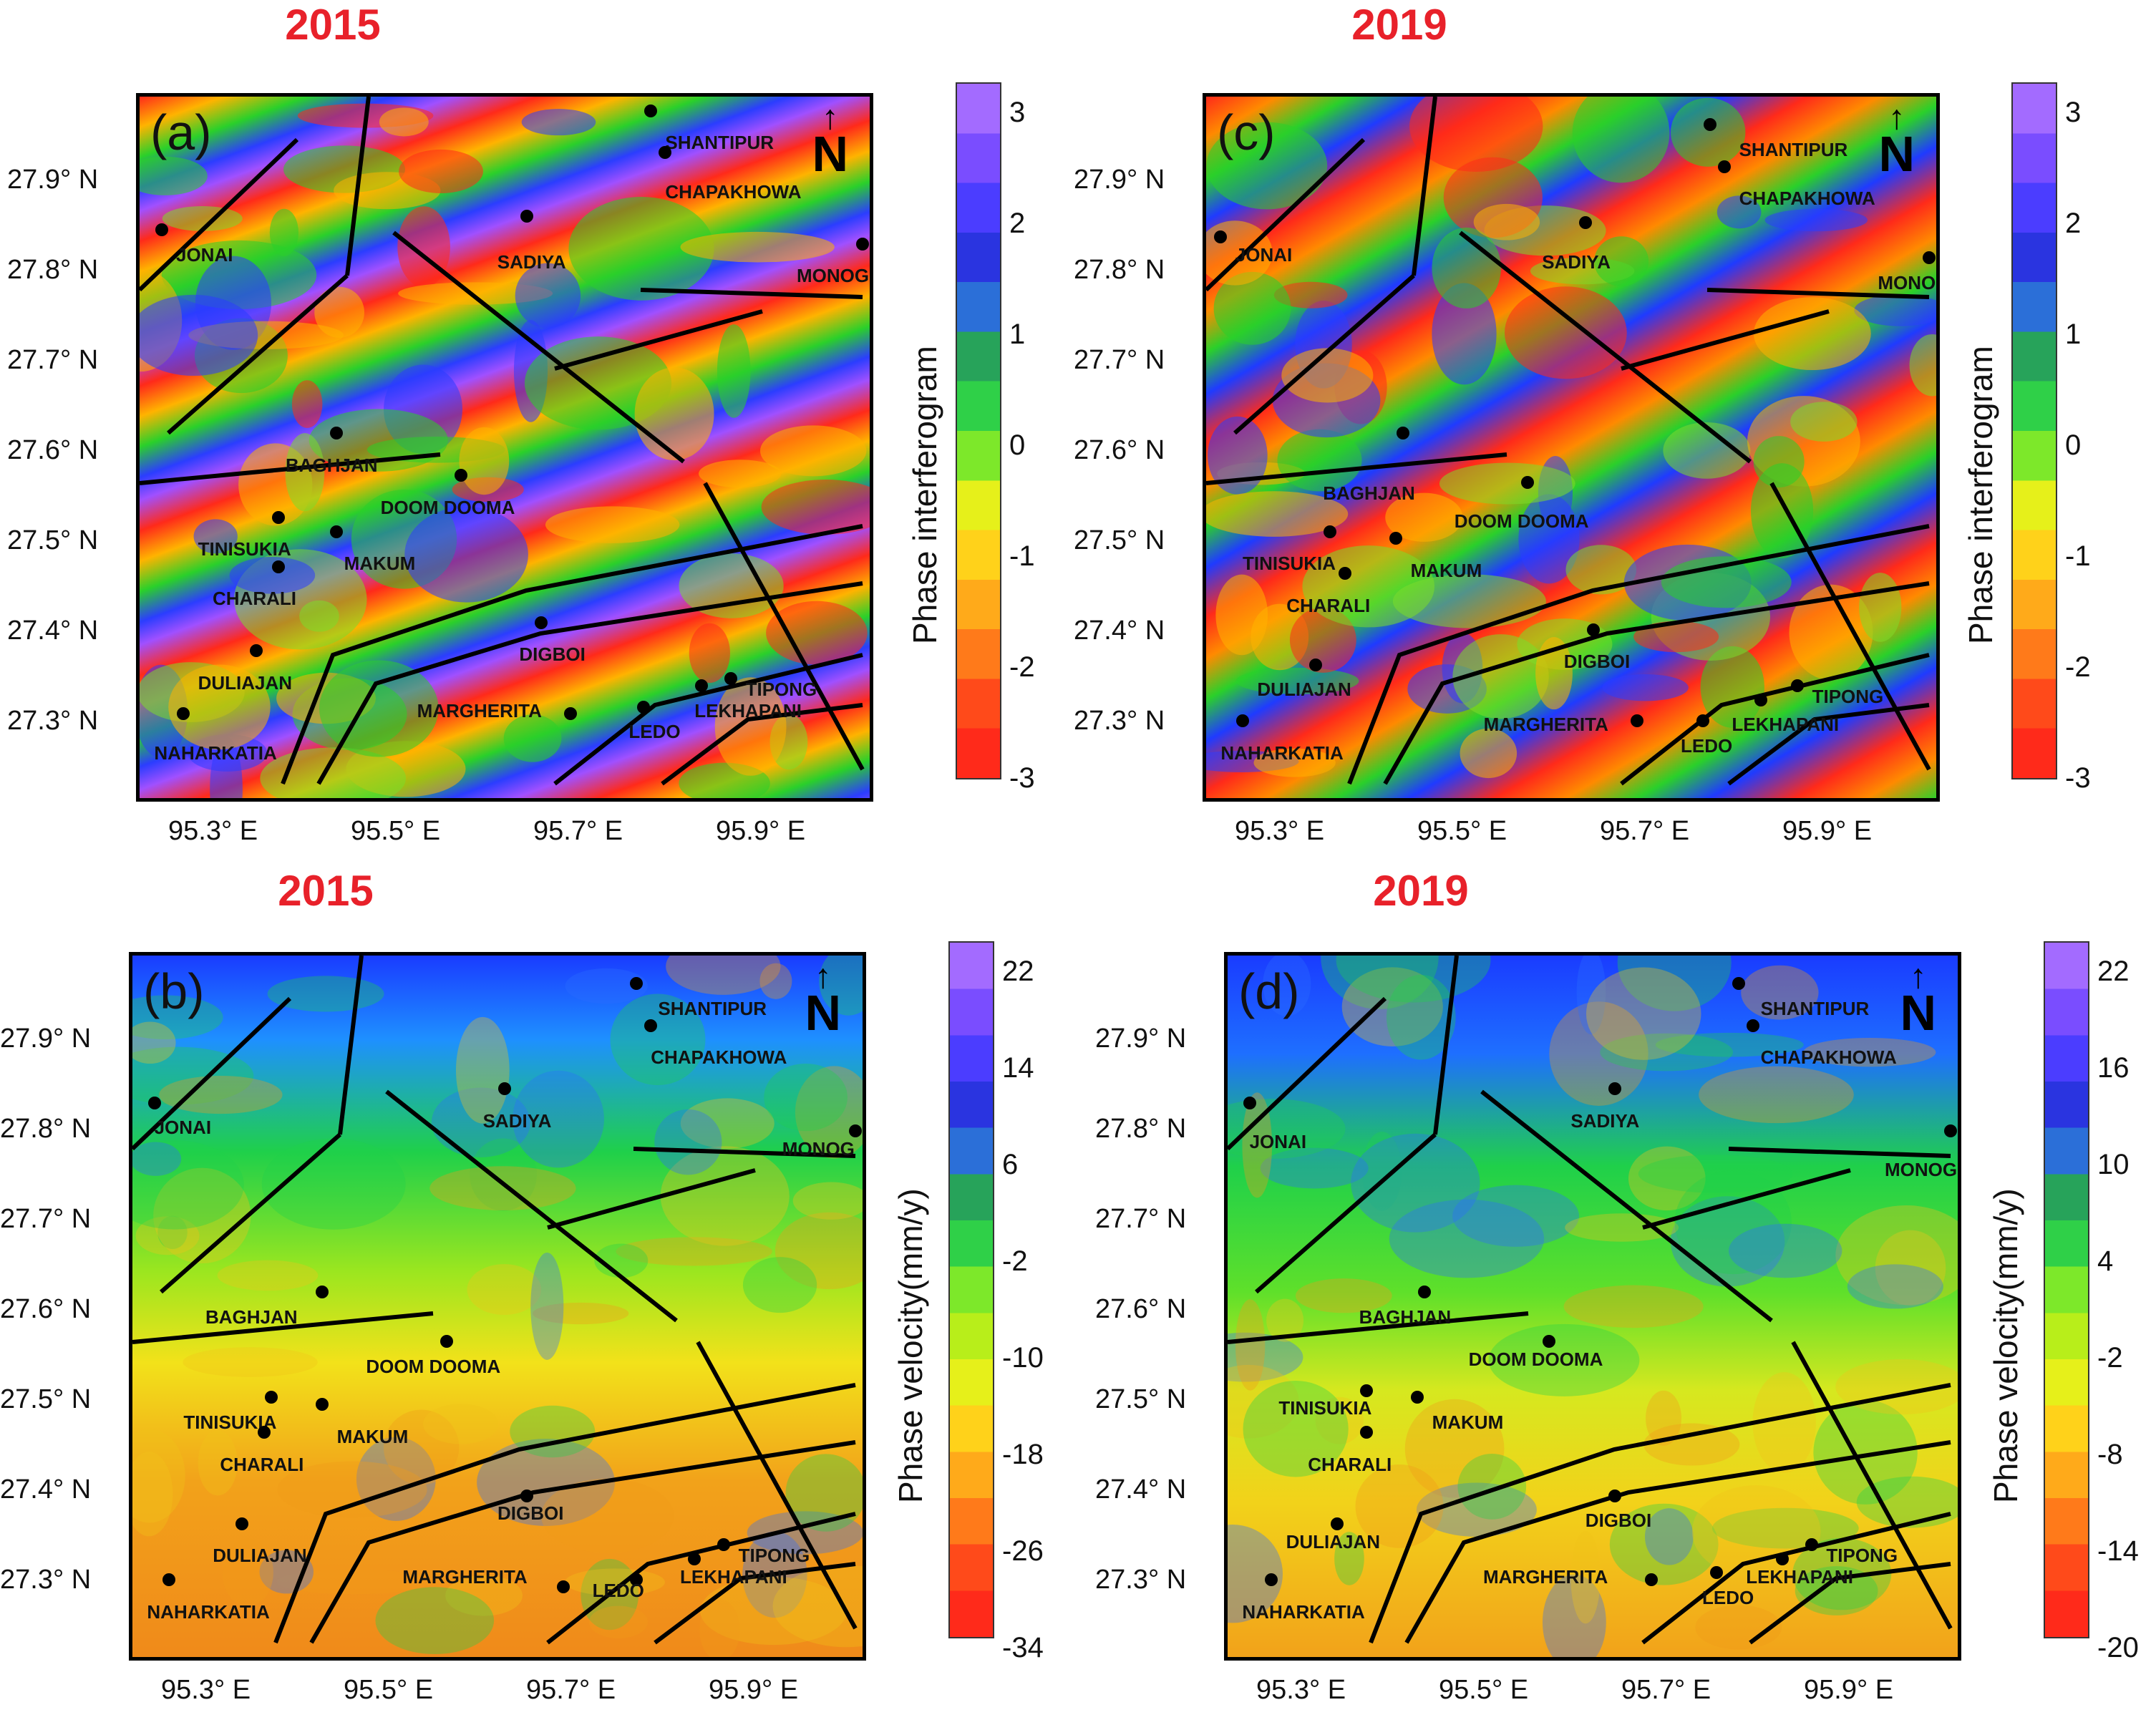  I want to click on colorbar-tick-label: 0, so click(2073, 445).